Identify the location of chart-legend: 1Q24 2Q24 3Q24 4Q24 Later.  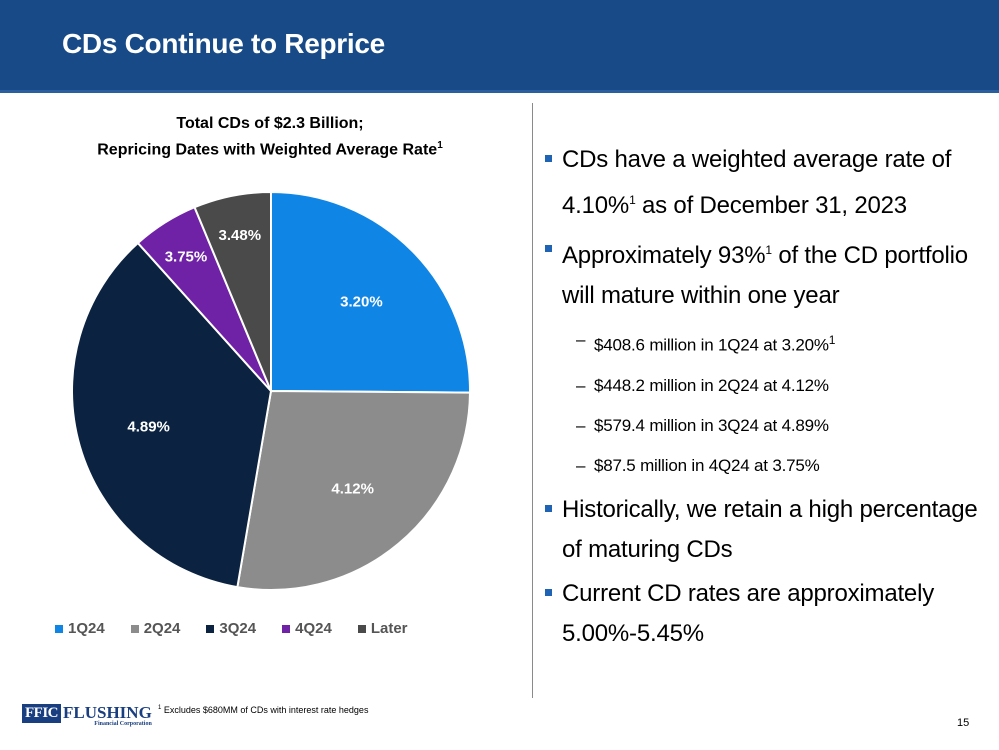
(244, 628).